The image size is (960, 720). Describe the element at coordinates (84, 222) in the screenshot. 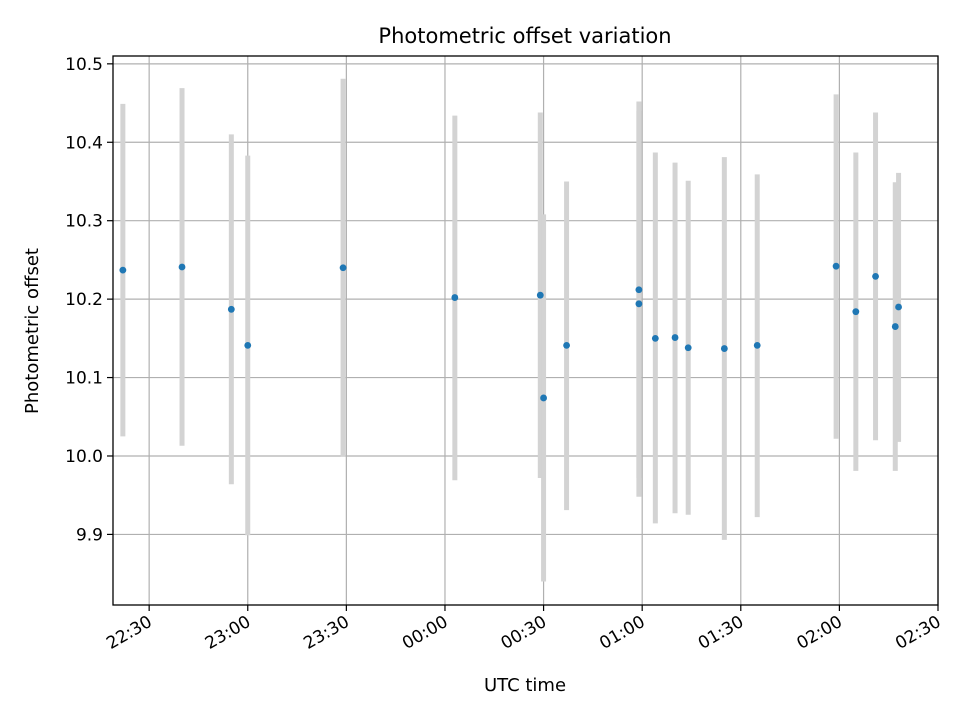

I see `y-tick-label: 10.3` at that location.